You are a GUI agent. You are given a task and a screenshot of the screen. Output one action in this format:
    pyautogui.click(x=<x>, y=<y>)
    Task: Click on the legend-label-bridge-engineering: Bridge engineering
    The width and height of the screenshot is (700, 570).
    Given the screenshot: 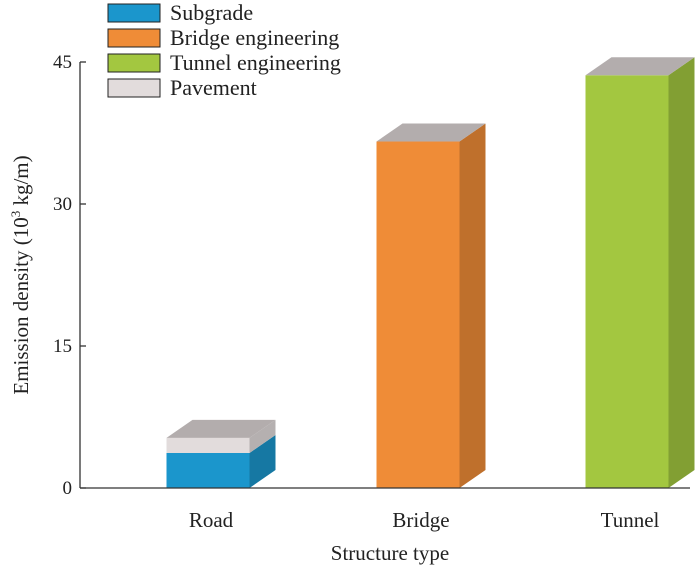 What is the action you would take?
    pyautogui.click(x=254, y=37)
    